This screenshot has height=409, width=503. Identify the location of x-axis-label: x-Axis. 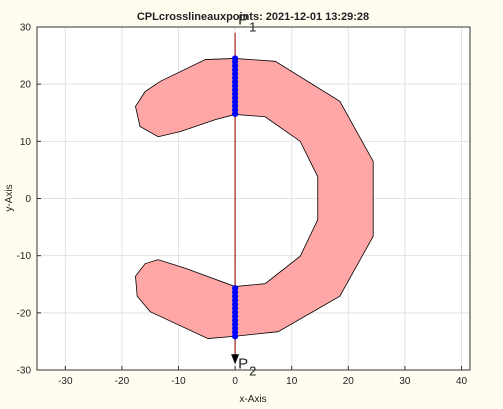
(252, 399).